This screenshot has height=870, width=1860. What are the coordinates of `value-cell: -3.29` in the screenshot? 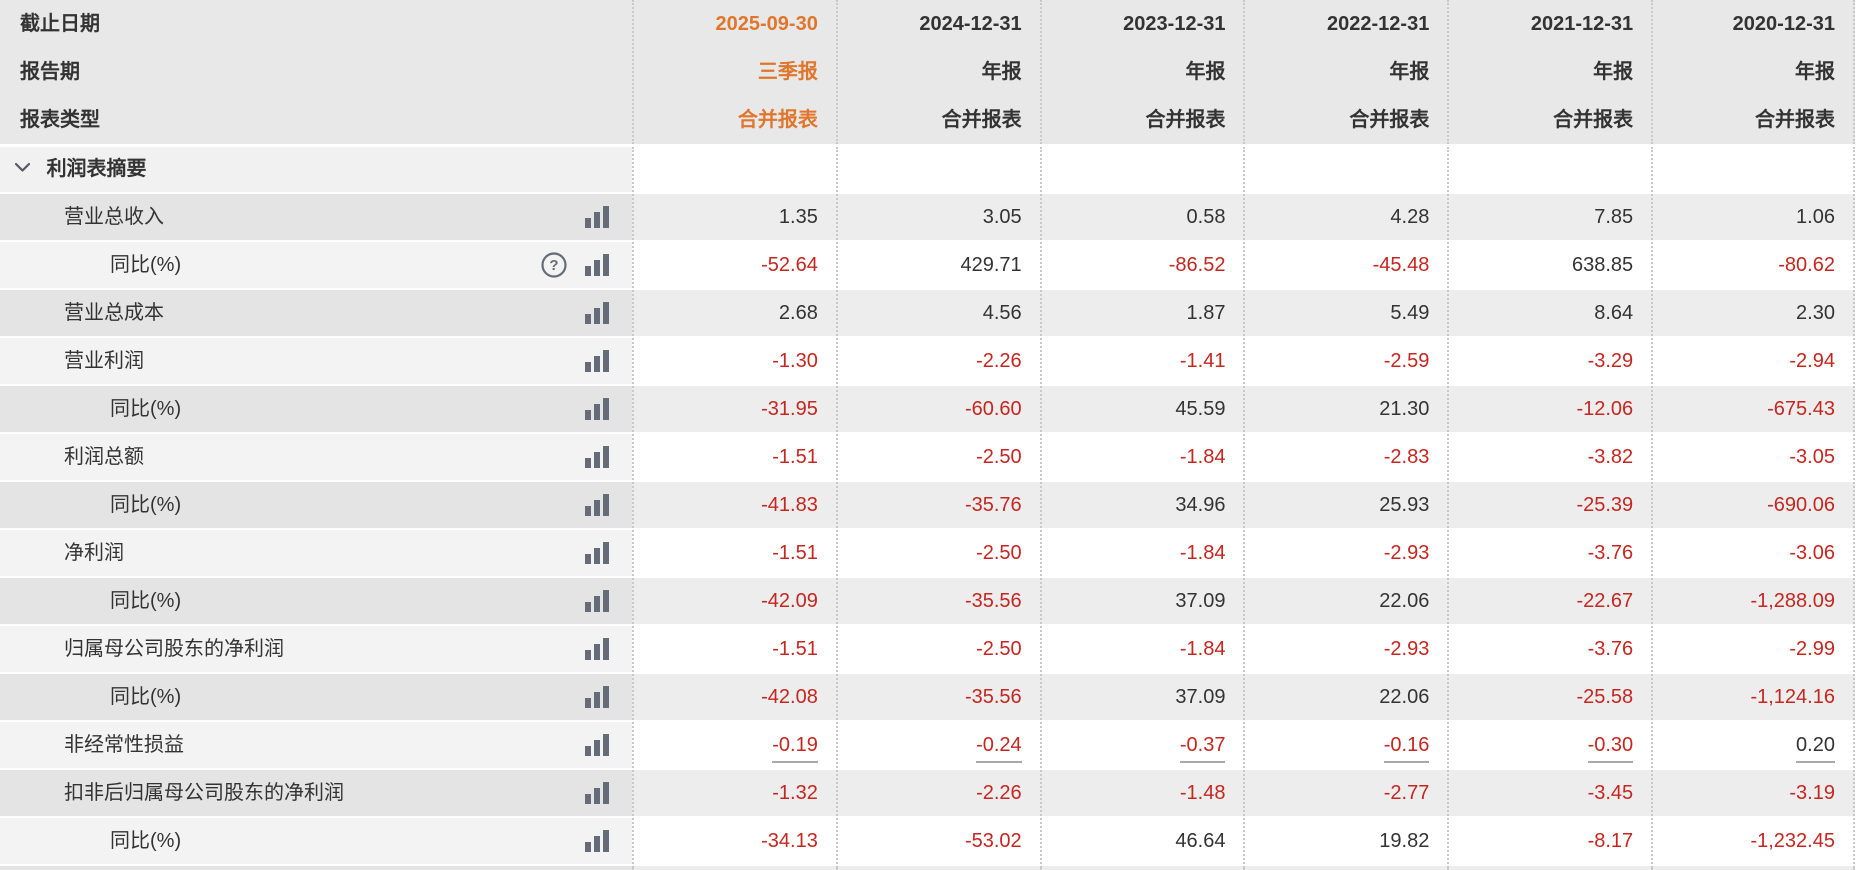 It's located at (1549, 361).